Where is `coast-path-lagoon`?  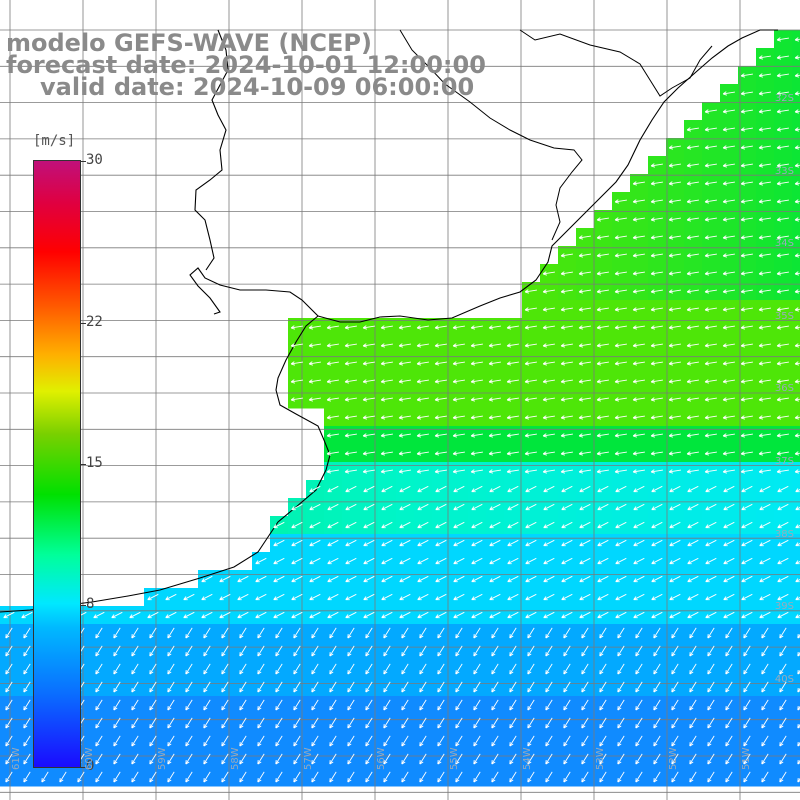
coast-path-lagoon is located at coordinates (616, 63).